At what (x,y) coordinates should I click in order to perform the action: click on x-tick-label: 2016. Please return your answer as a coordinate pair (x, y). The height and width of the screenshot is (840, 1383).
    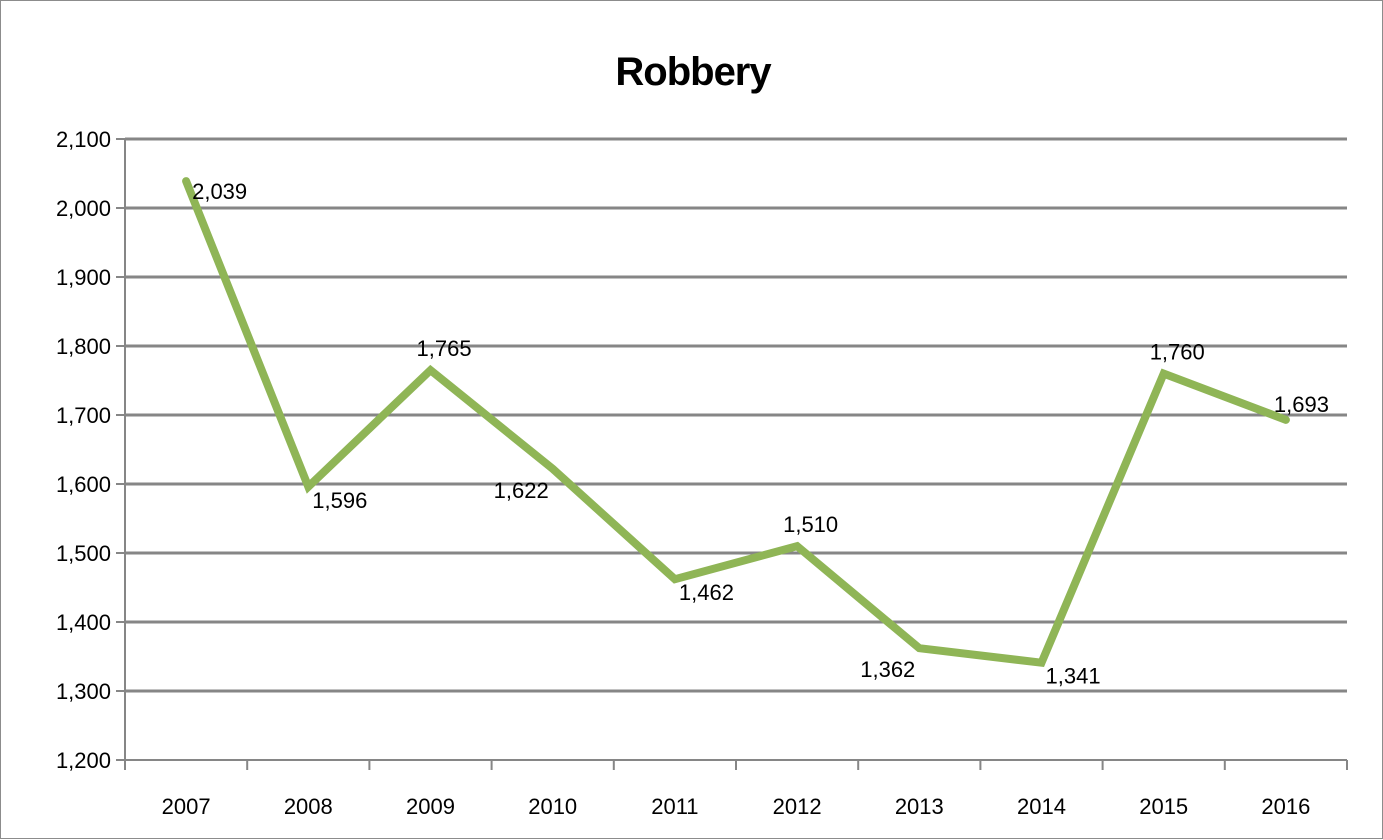
    Looking at the image, I should click on (1285, 806).